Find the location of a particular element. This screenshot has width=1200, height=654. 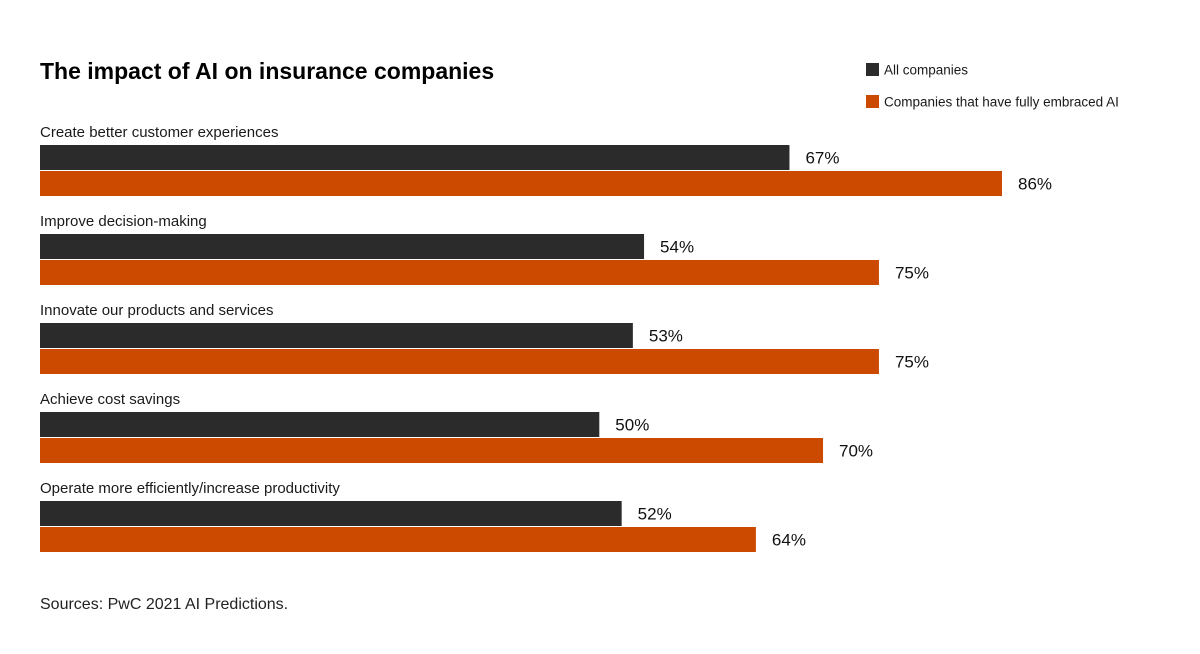

value-label: 64% is located at coordinates (789, 540).